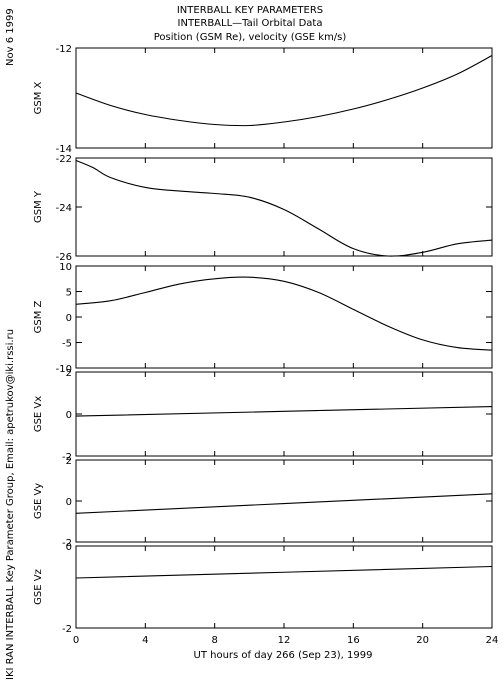 The image size is (504, 684). I want to click on y-tick-label-gsm-z: 10, so click(65, 267).